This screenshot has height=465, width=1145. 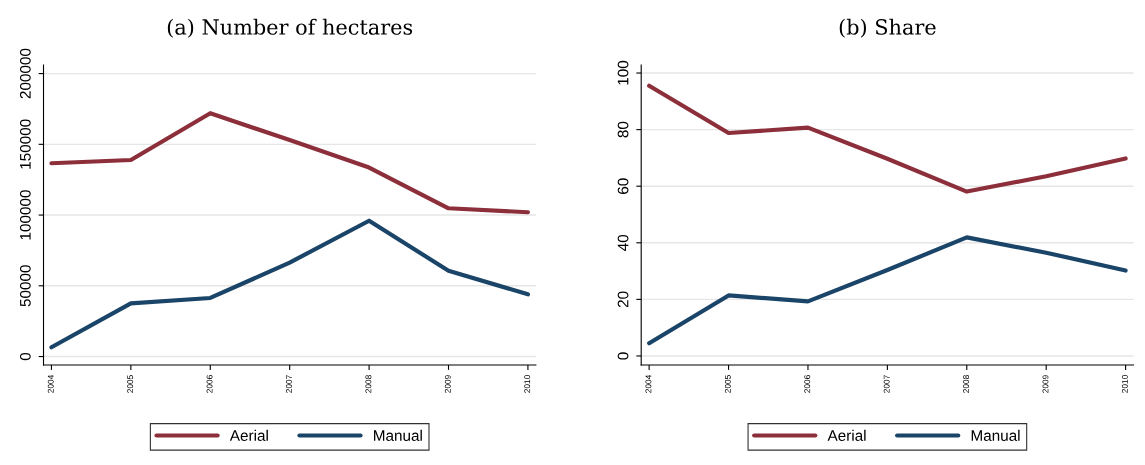 I want to click on y-tick-label: 60, so click(x=623, y=186).